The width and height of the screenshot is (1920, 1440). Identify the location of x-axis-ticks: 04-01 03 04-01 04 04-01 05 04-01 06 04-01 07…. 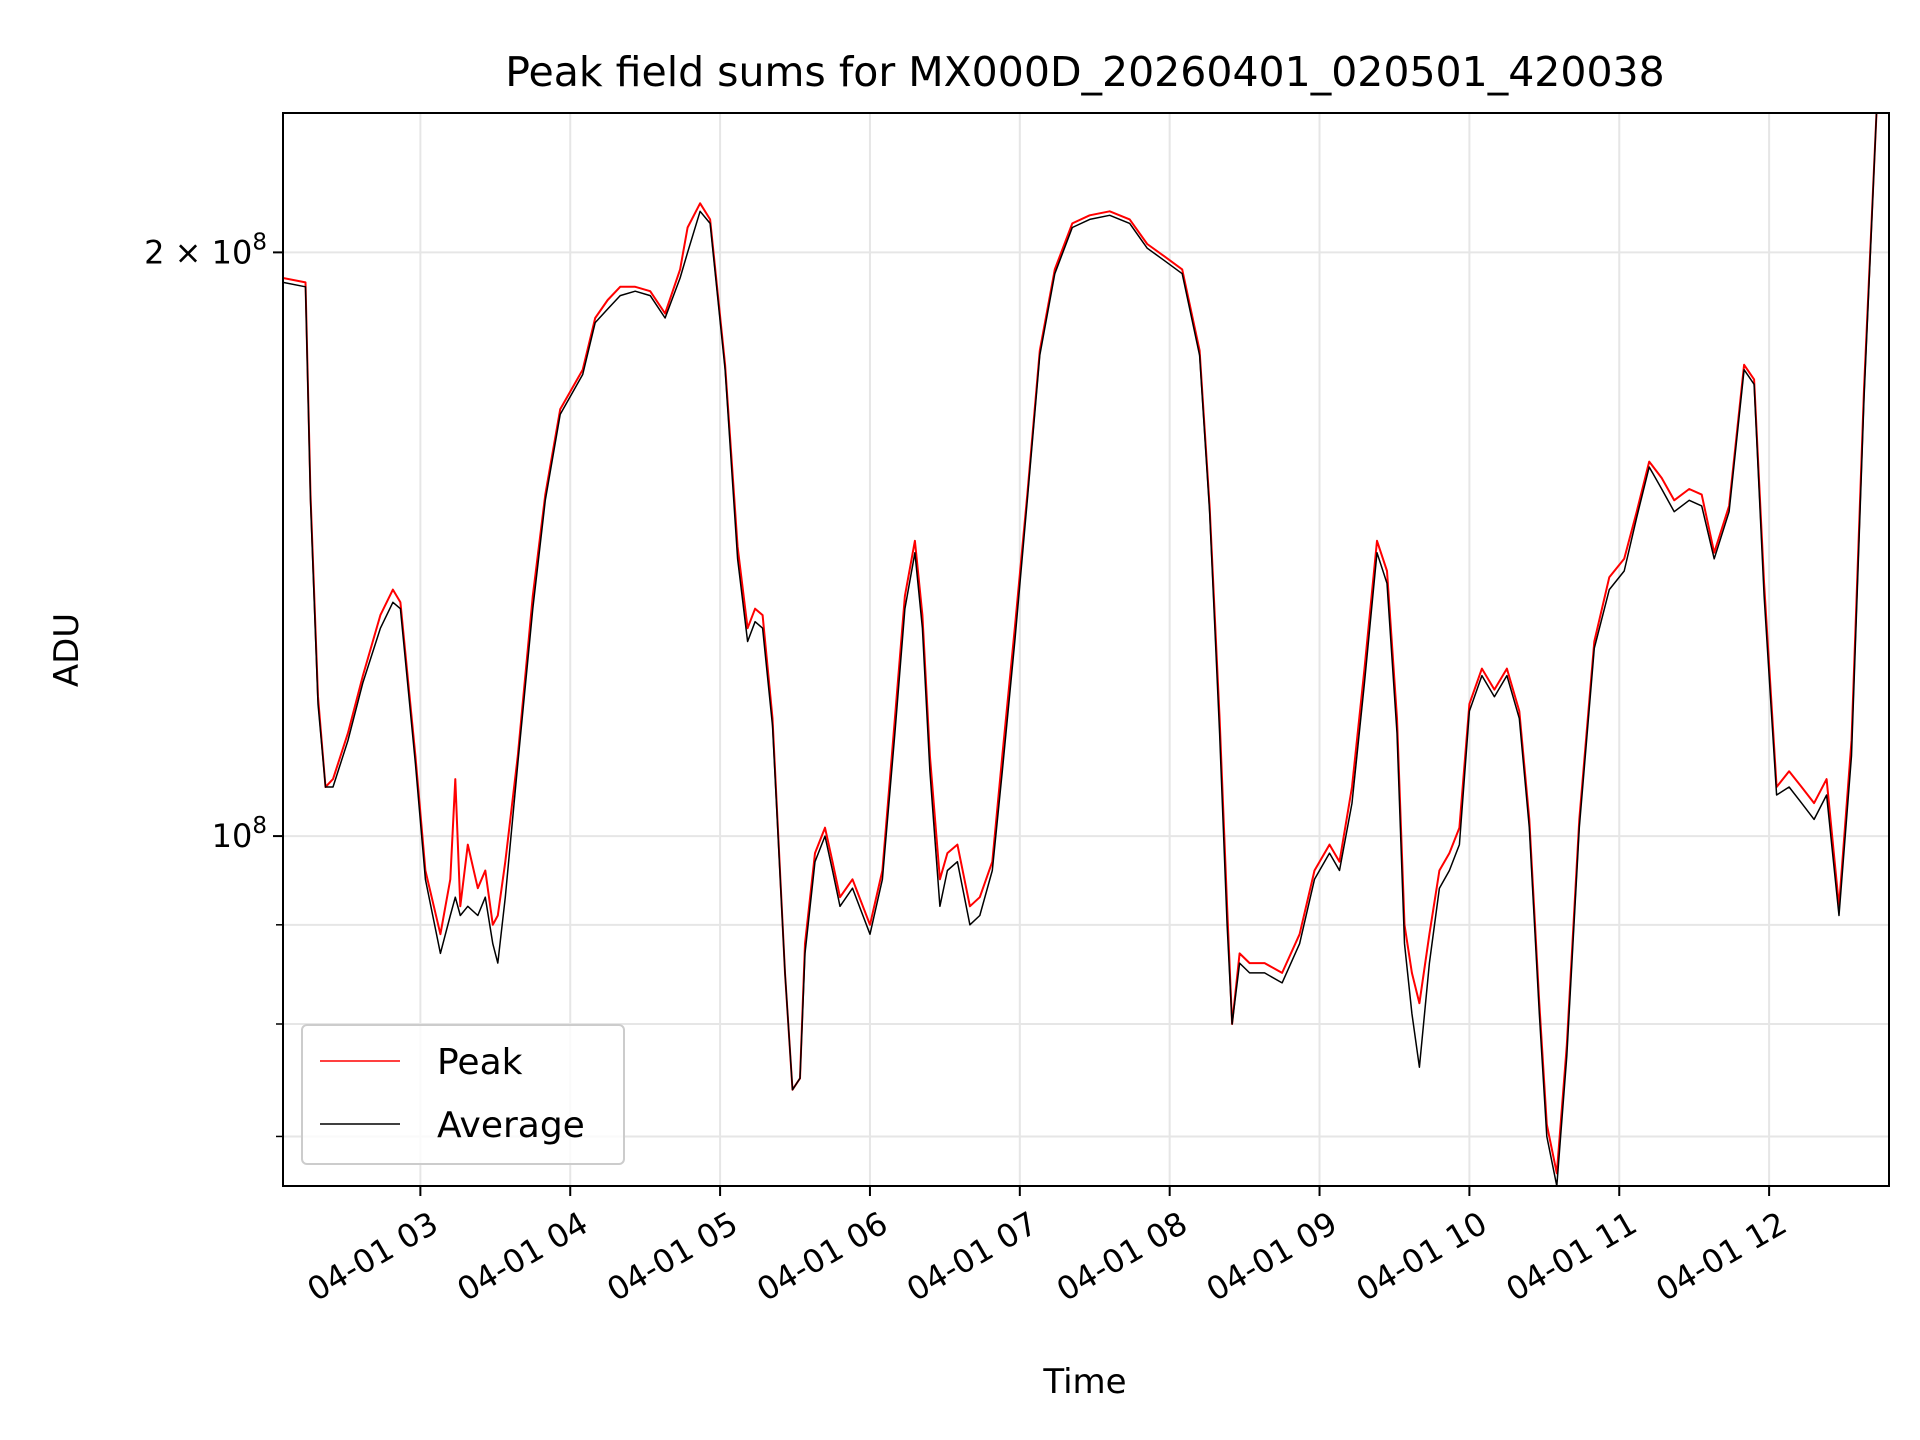
(1047, 1247).